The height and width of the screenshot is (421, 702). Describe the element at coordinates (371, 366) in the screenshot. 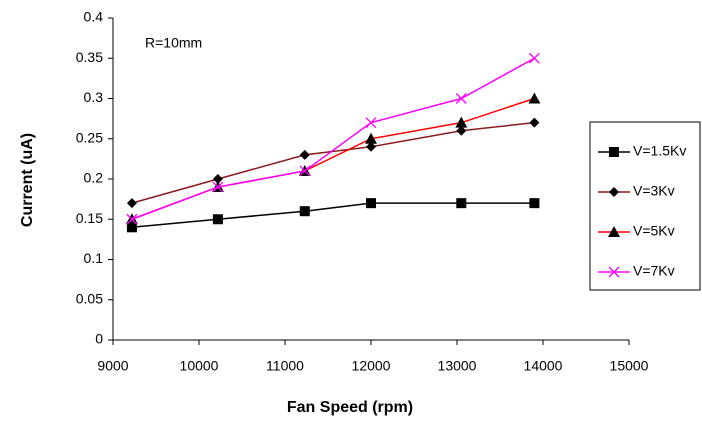

I see `x-tick-label: 12000` at that location.